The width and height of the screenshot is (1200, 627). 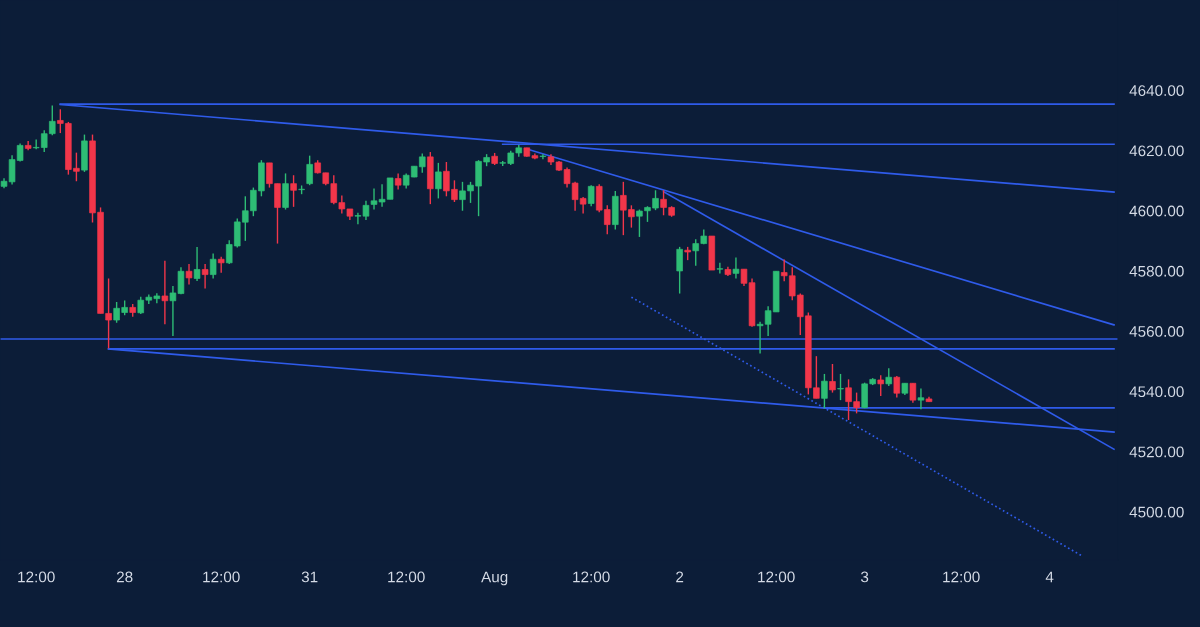 What do you see at coordinates (1156, 452) in the screenshot?
I see `y-tick-label: 4520.00` at bounding box center [1156, 452].